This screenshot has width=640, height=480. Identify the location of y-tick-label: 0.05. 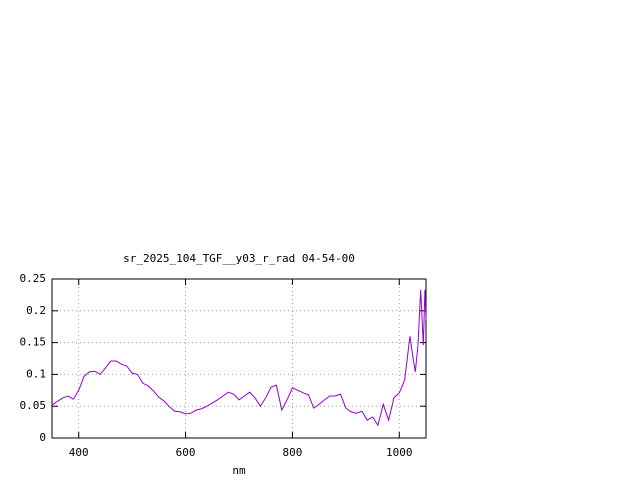
(33, 405).